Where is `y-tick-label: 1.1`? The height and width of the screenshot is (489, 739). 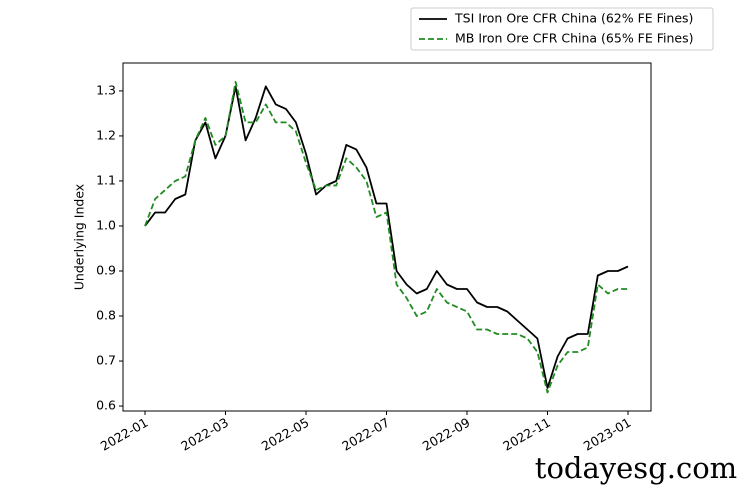 y-tick-label: 1.1 is located at coordinates (106, 179).